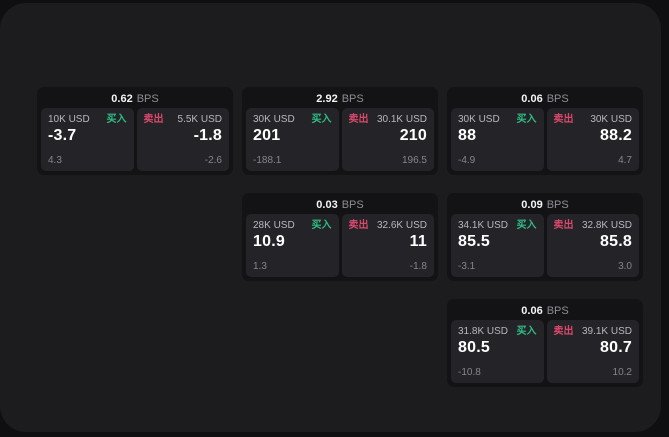 This screenshot has width=669, height=437. What do you see at coordinates (474, 241) in the screenshot?
I see `buy-price: 85.5` at bounding box center [474, 241].